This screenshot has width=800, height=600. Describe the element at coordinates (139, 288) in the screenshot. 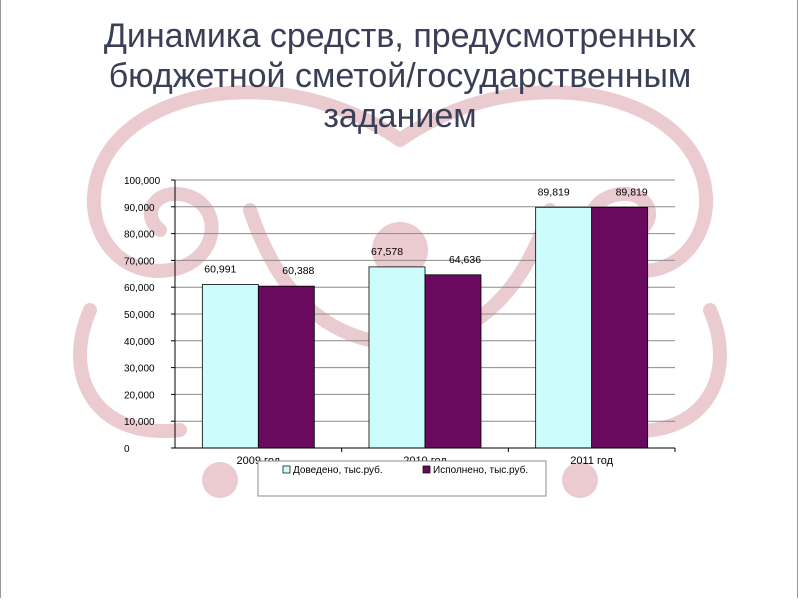

I see `y-tick-label: 60,000` at that location.